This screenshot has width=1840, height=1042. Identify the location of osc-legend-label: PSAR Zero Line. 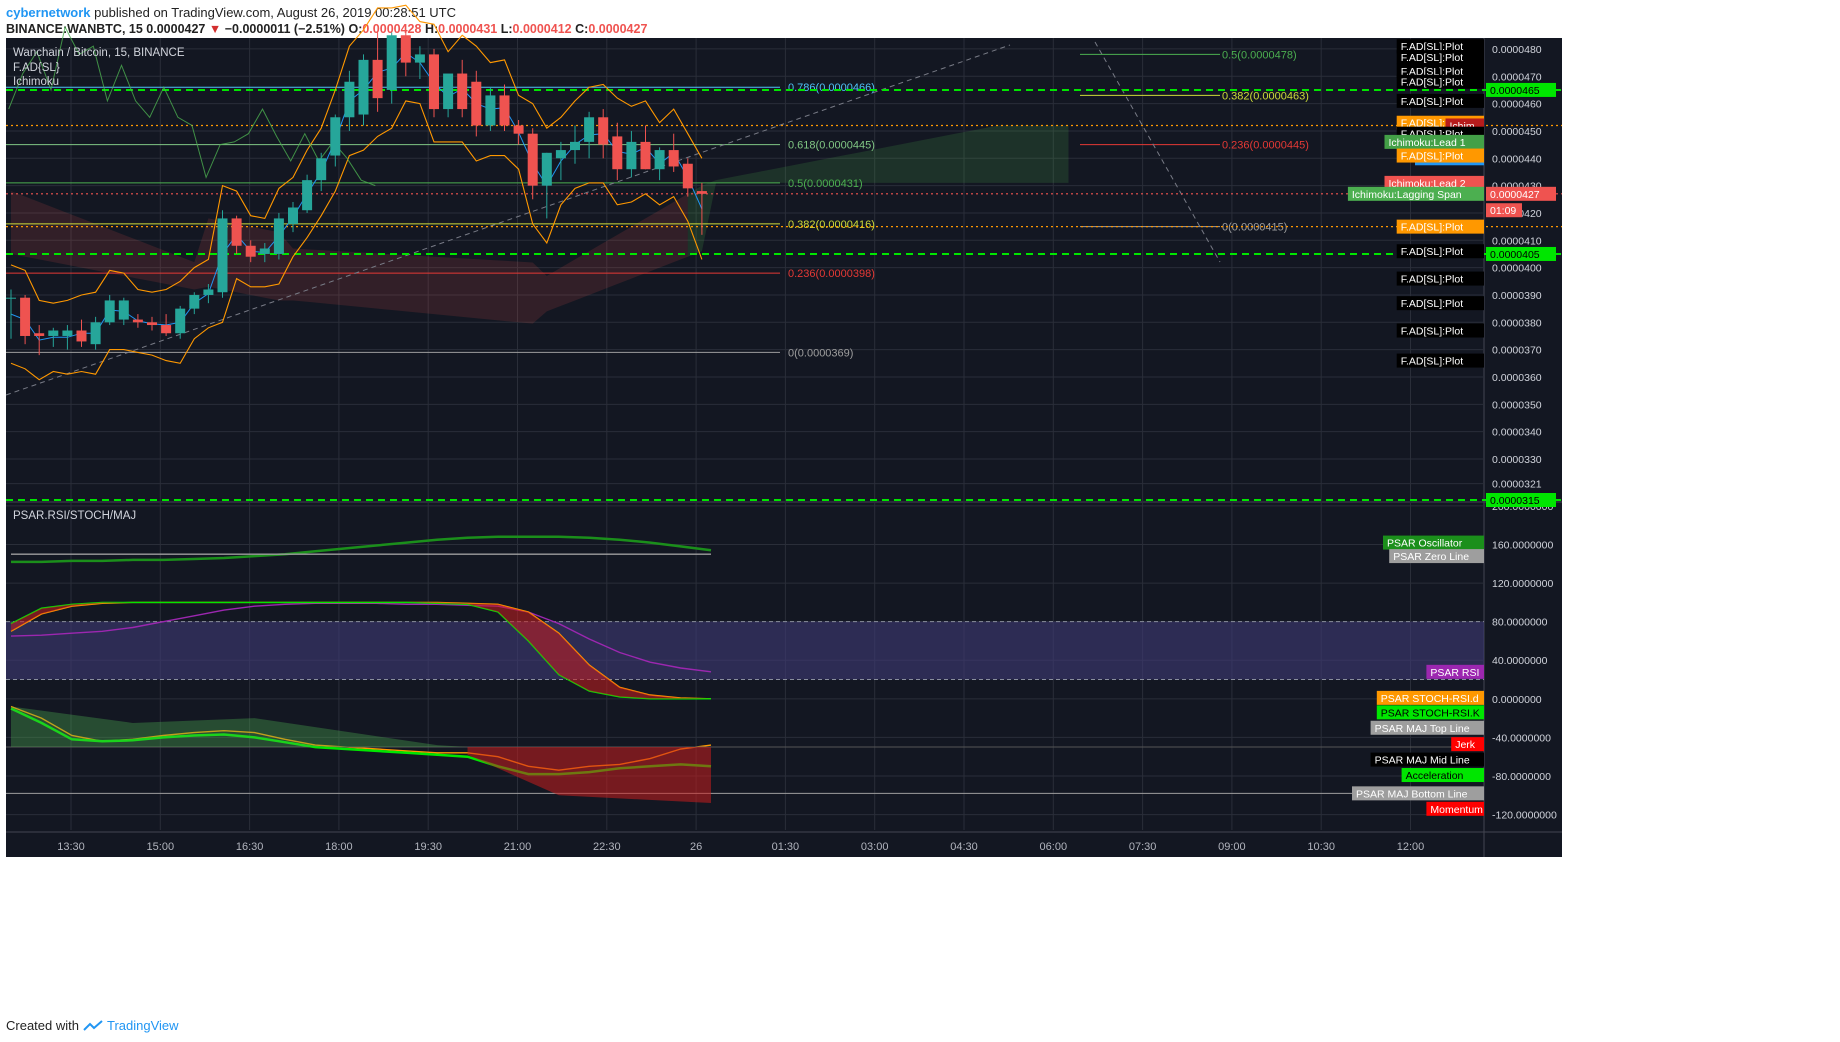
(1431, 557).